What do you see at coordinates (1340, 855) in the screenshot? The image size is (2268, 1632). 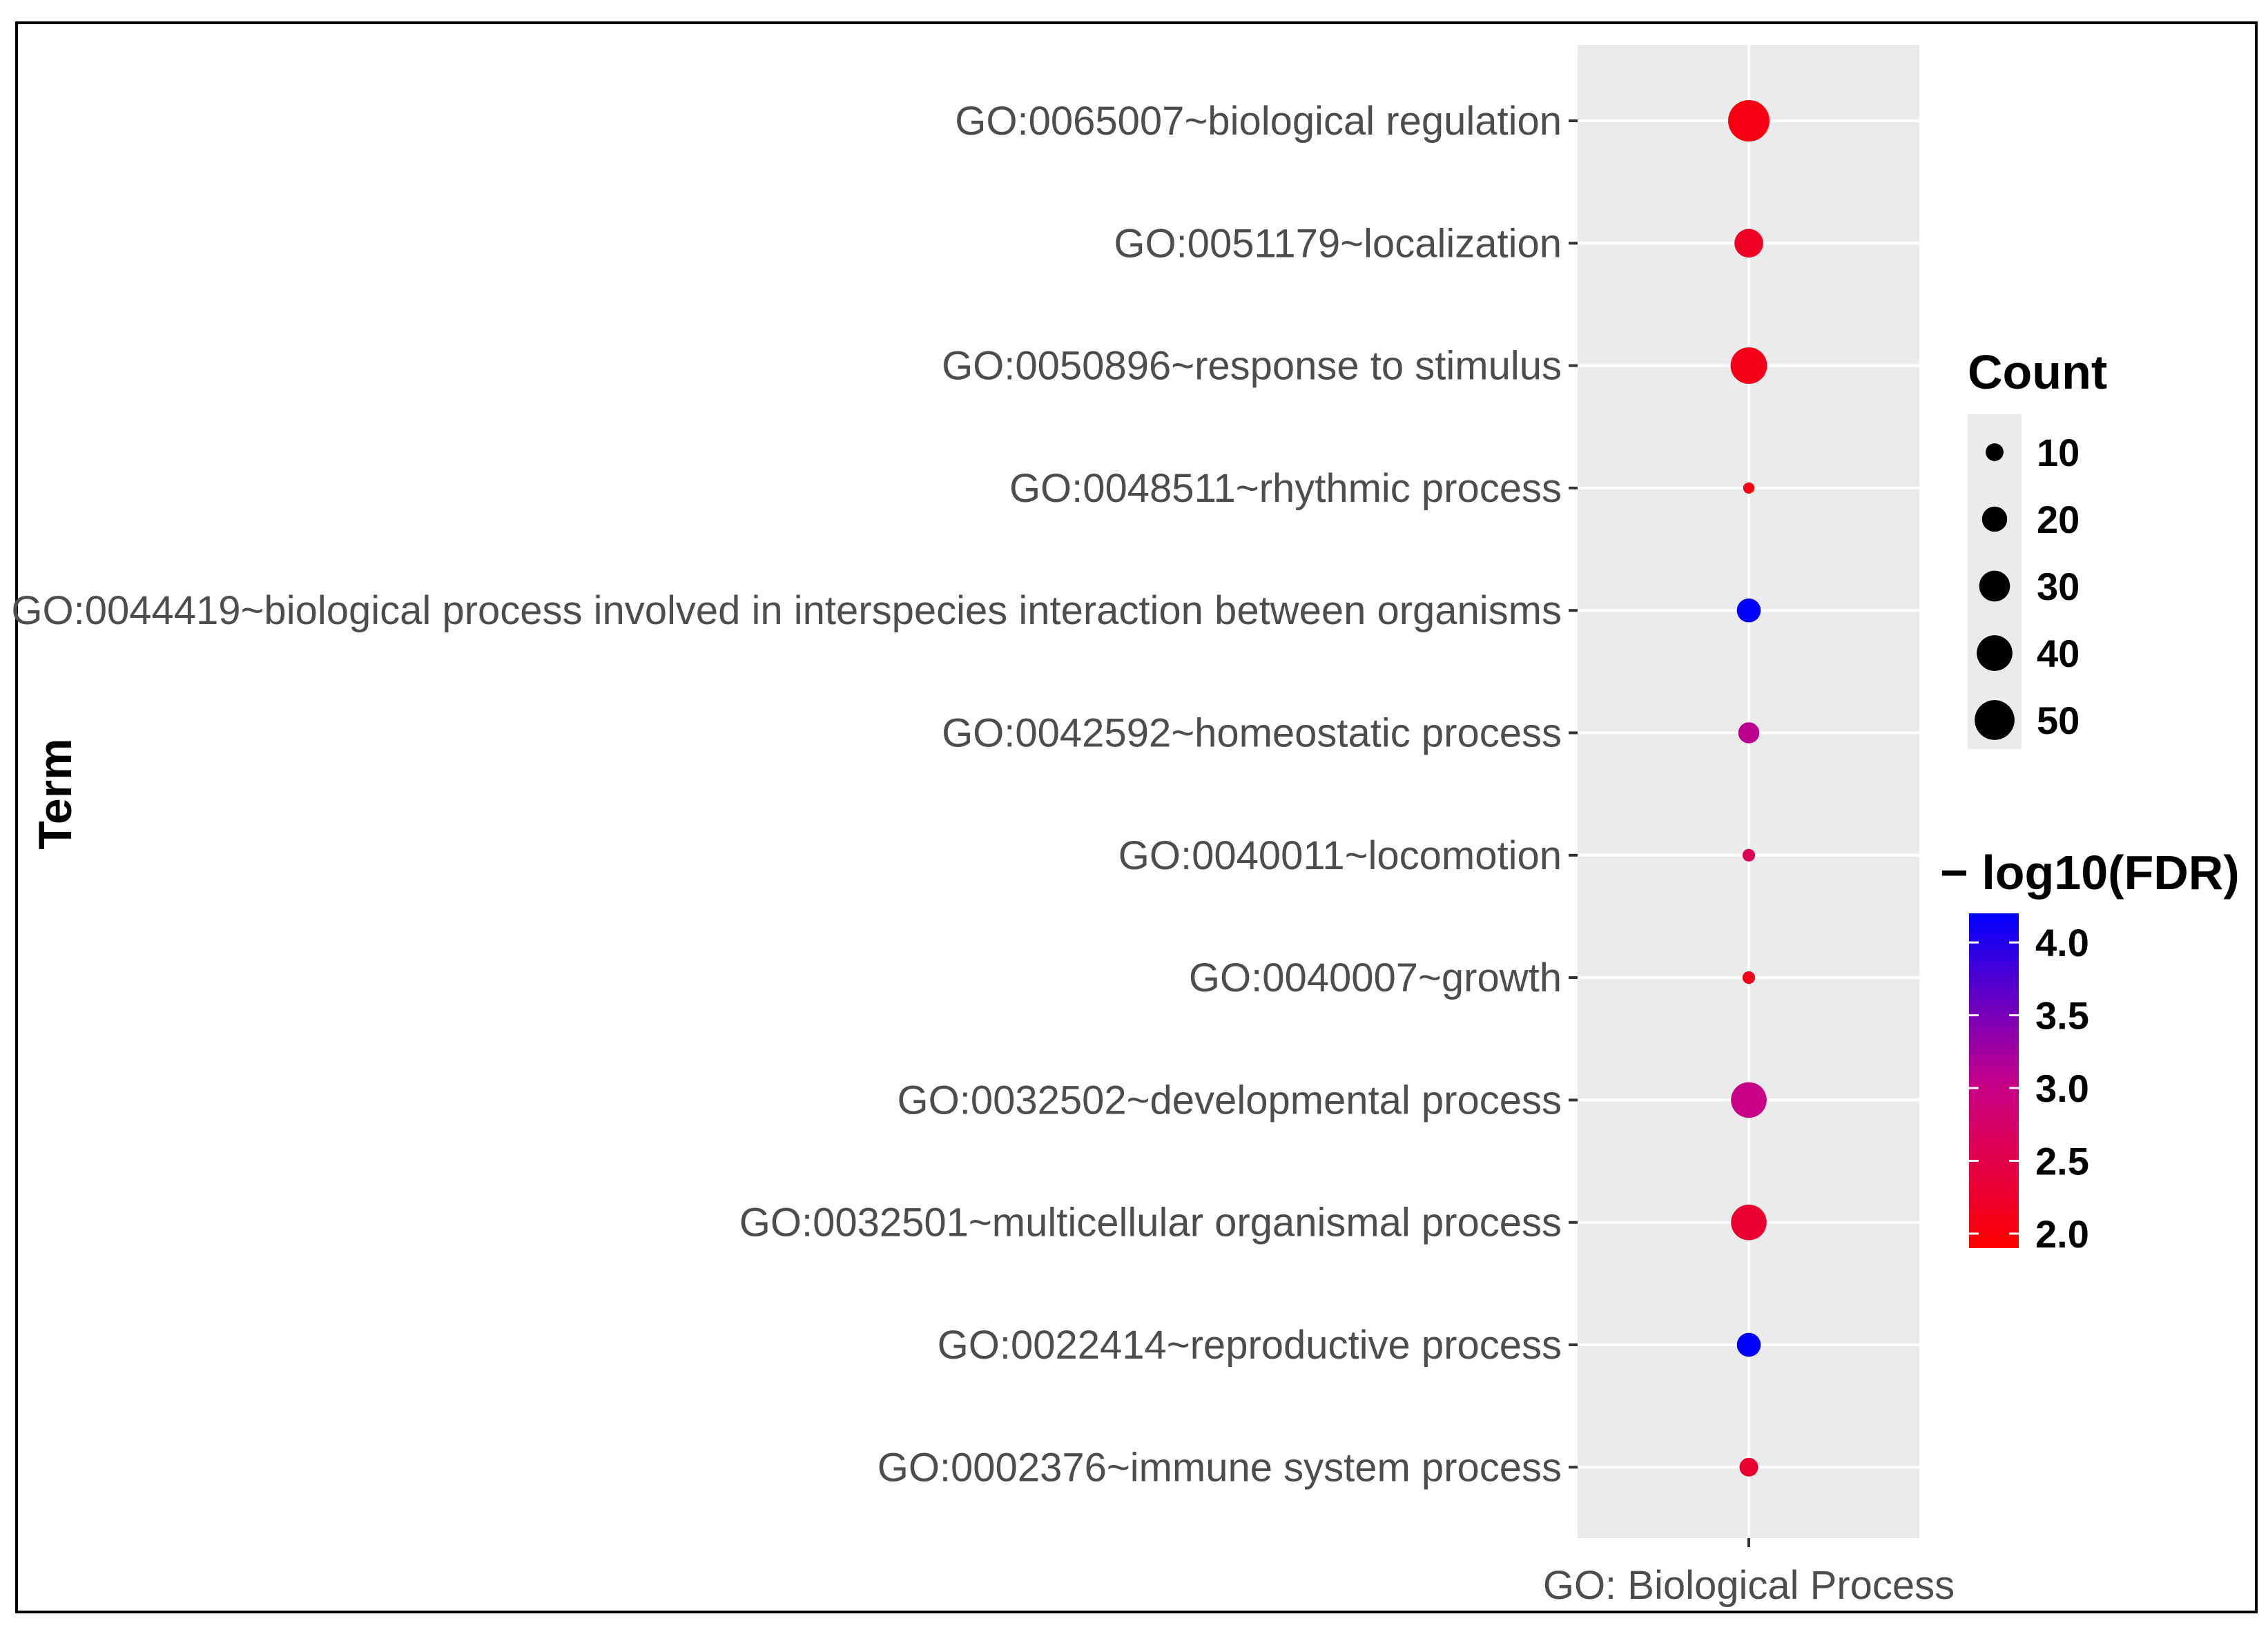 I see `y-tick-label: GO:0040011~locomotion` at bounding box center [1340, 855].